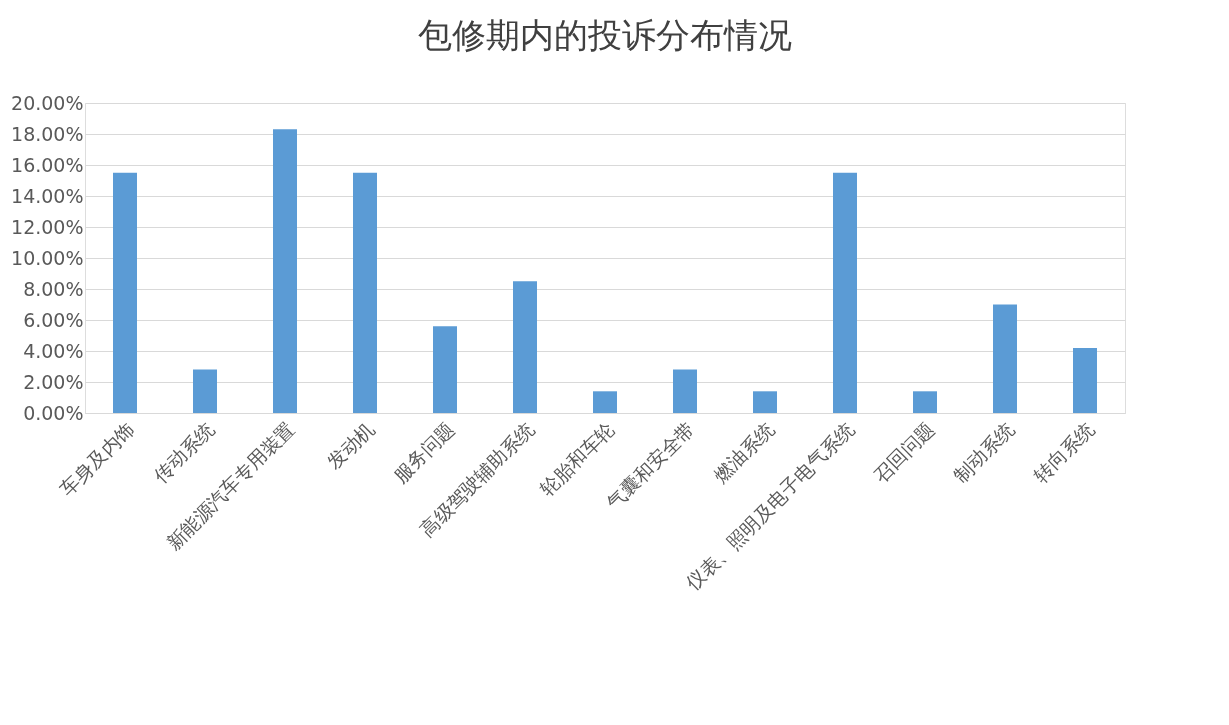  I want to click on x-tick-label: 燃油系统, so click(744, 452).